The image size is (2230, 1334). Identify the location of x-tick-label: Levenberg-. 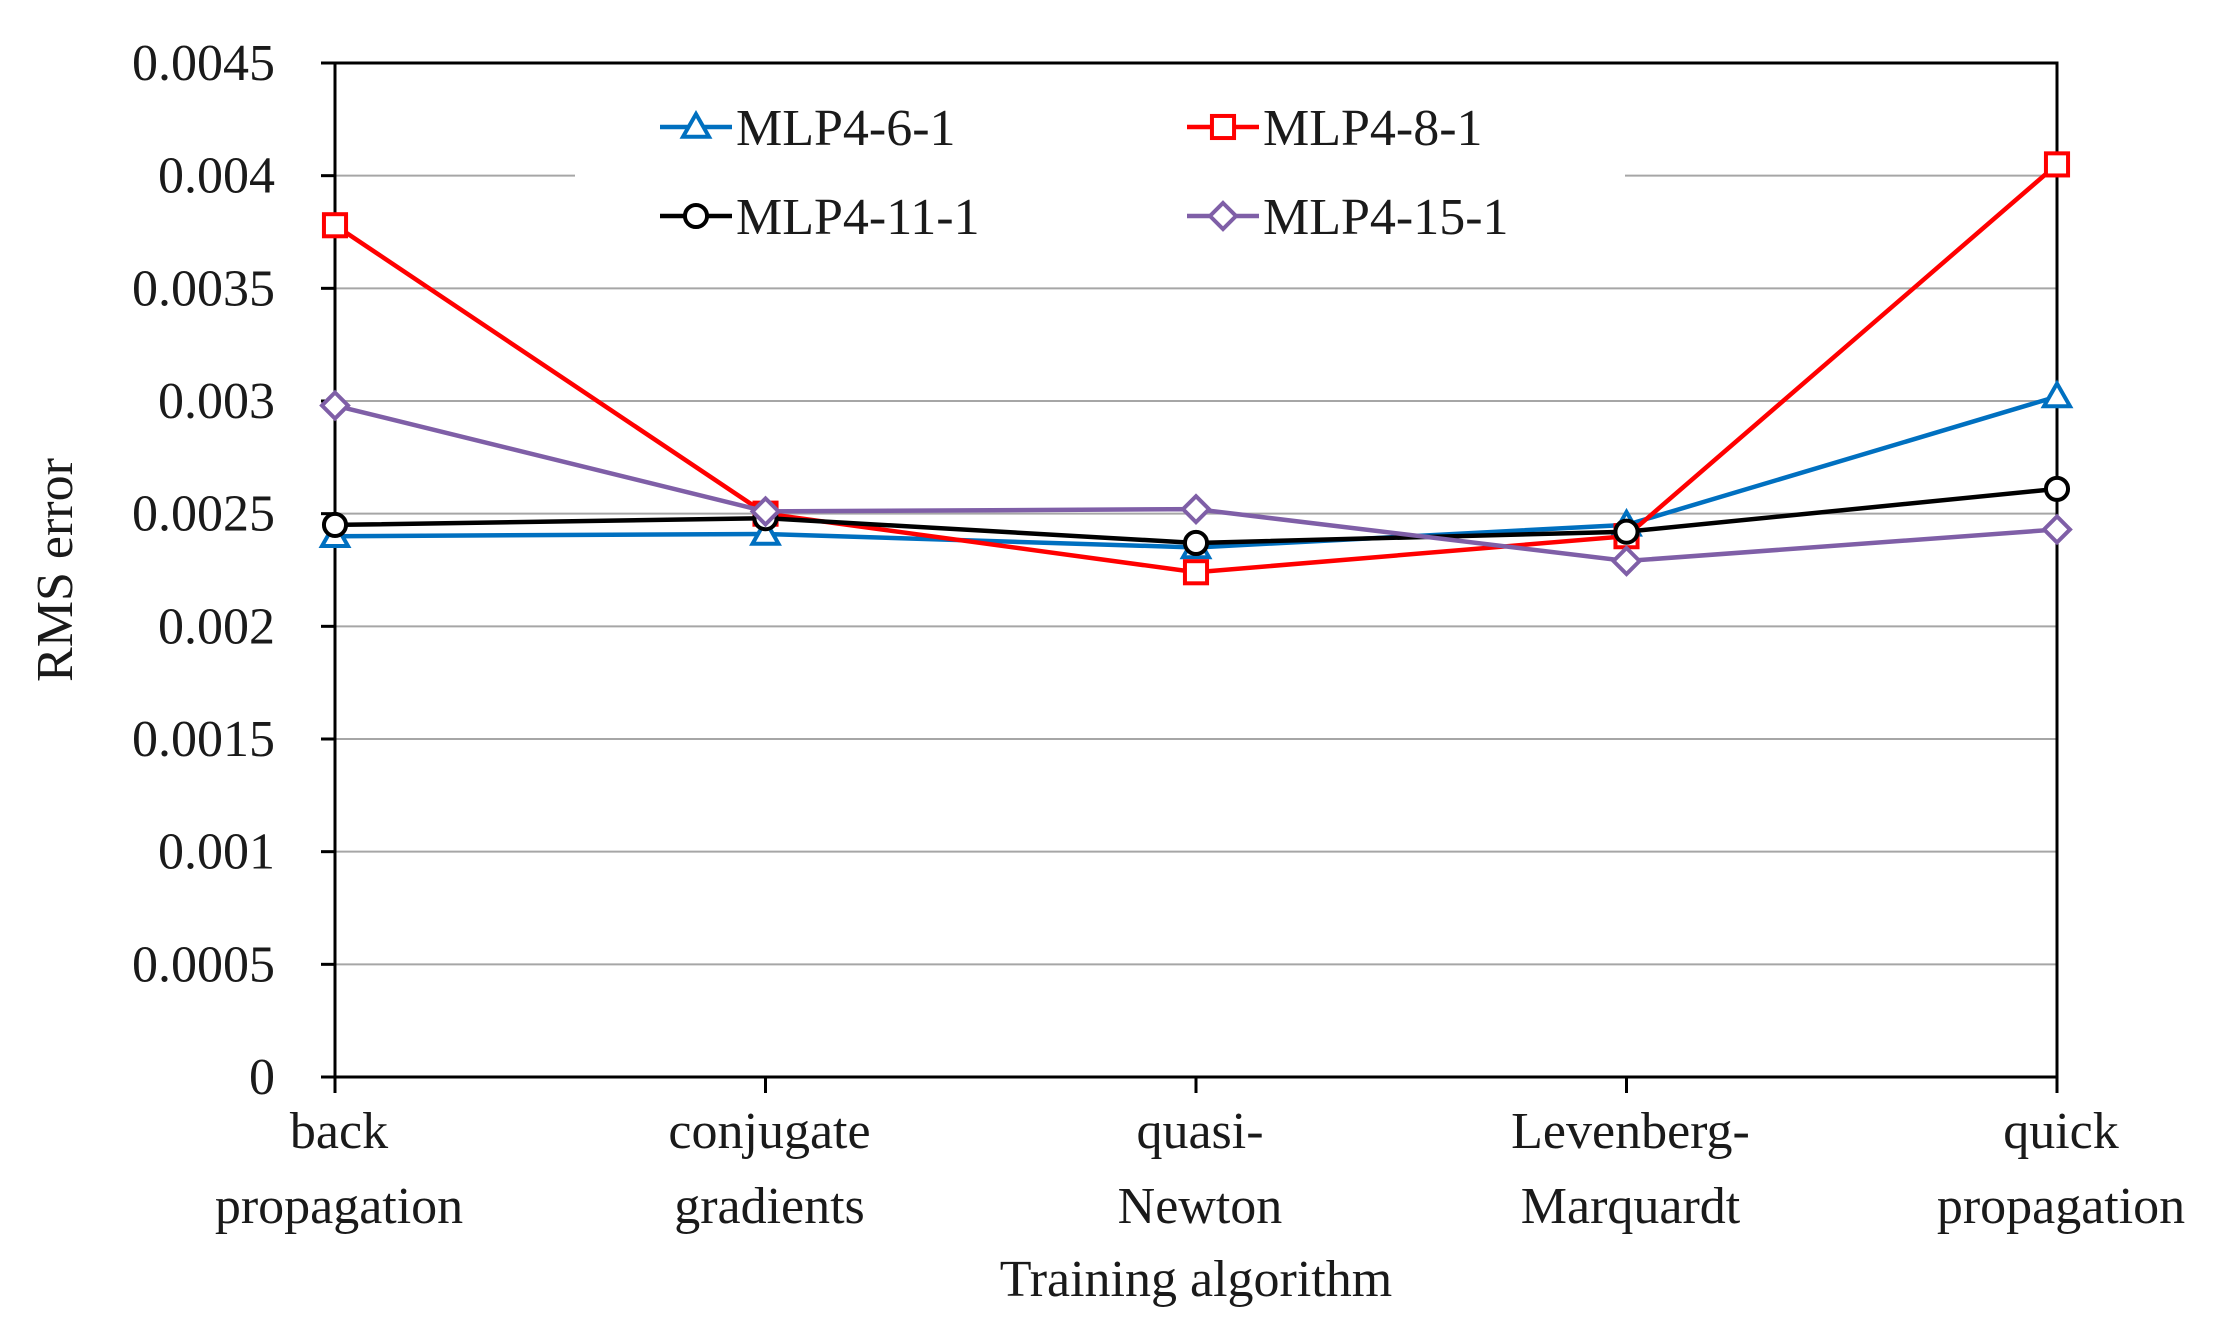
(1630, 1131).